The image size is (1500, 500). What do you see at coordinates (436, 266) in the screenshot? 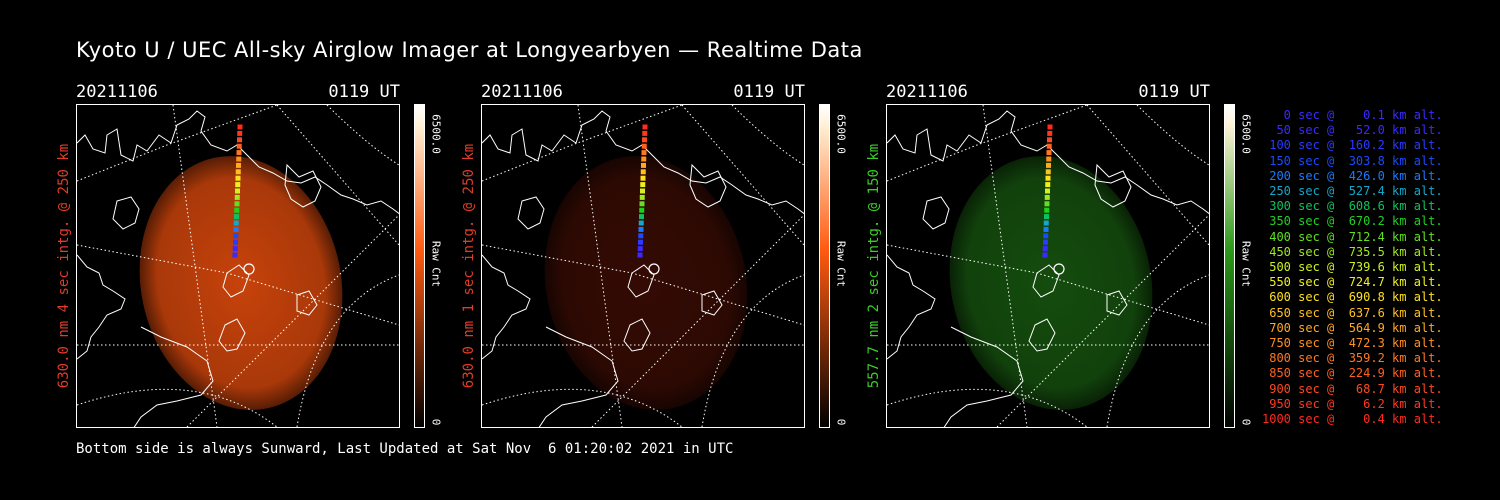
I see `panel-1-colorbar-labels: 6500.0 Raw Cnt 0` at bounding box center [436, 266].